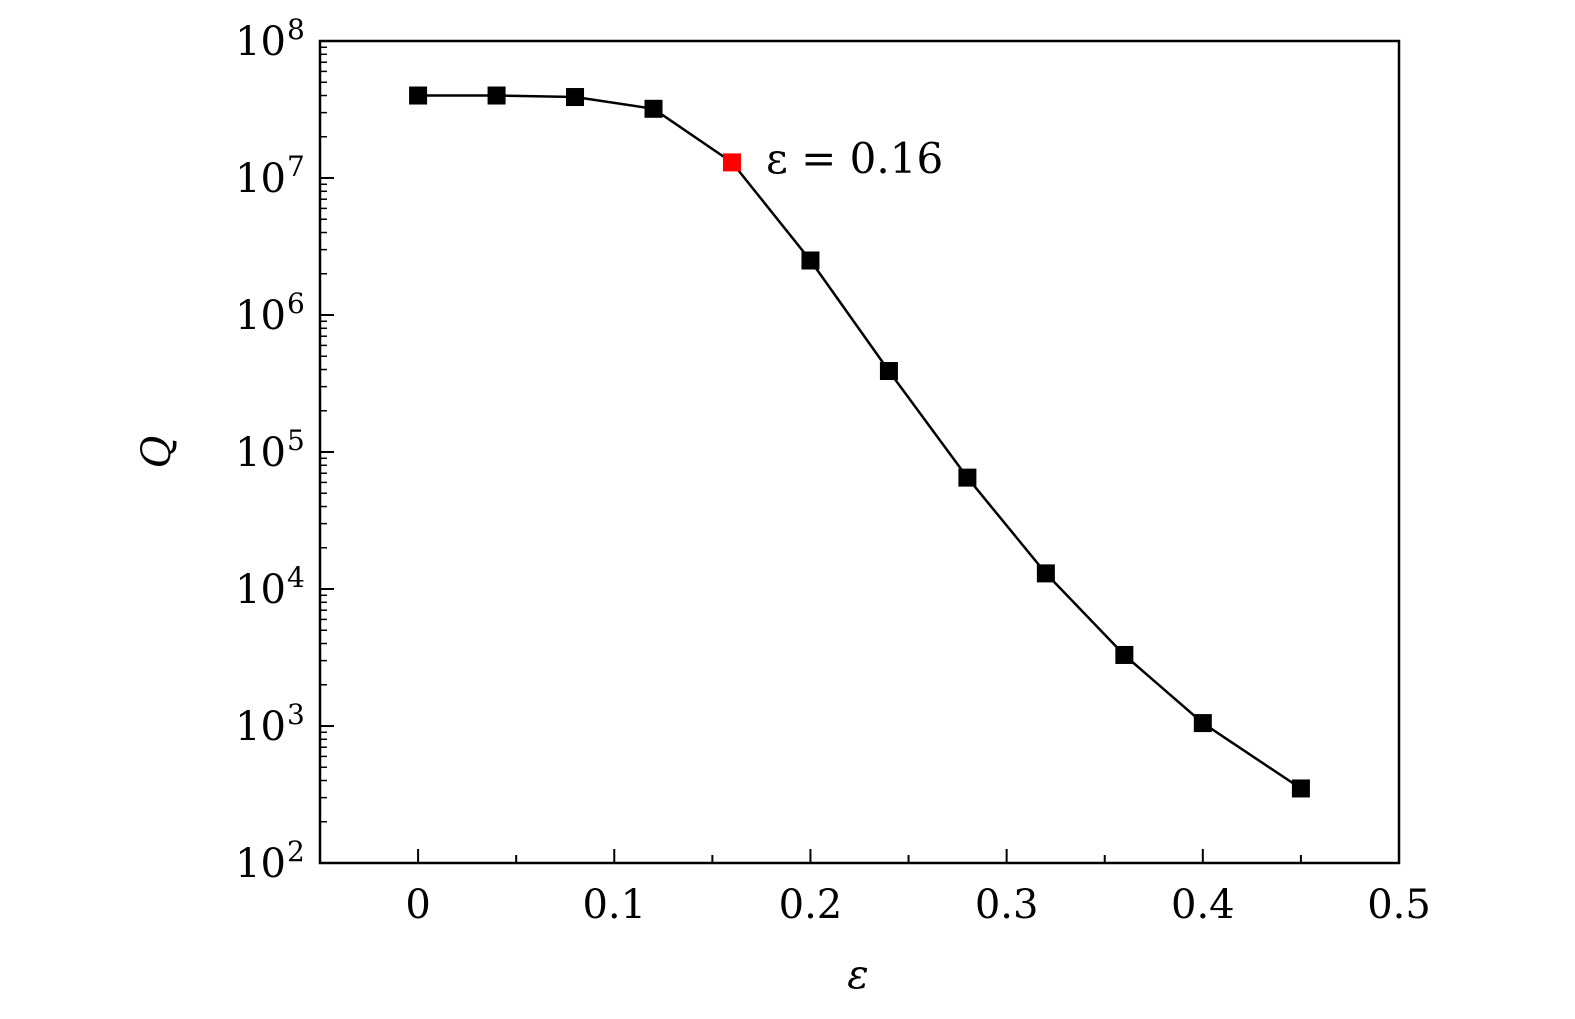 Image resolution: width=1575 pixels, height=1019 pixels. What do you see at coordinates (296, 851) in the screenshot?
I see `y-tick-exponent: 2` at bounding box center [296, 851].